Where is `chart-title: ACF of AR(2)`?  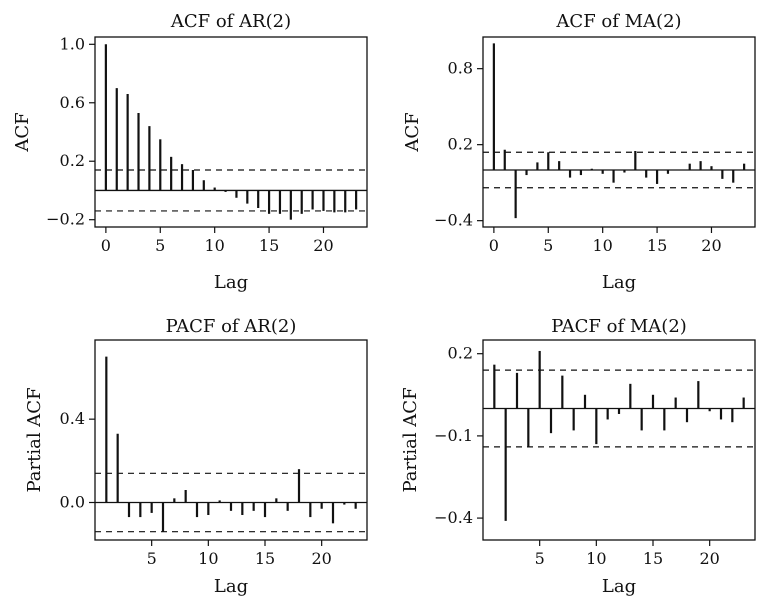
chart-title: ACF of AR(2) is located at coordinates (230, 21).